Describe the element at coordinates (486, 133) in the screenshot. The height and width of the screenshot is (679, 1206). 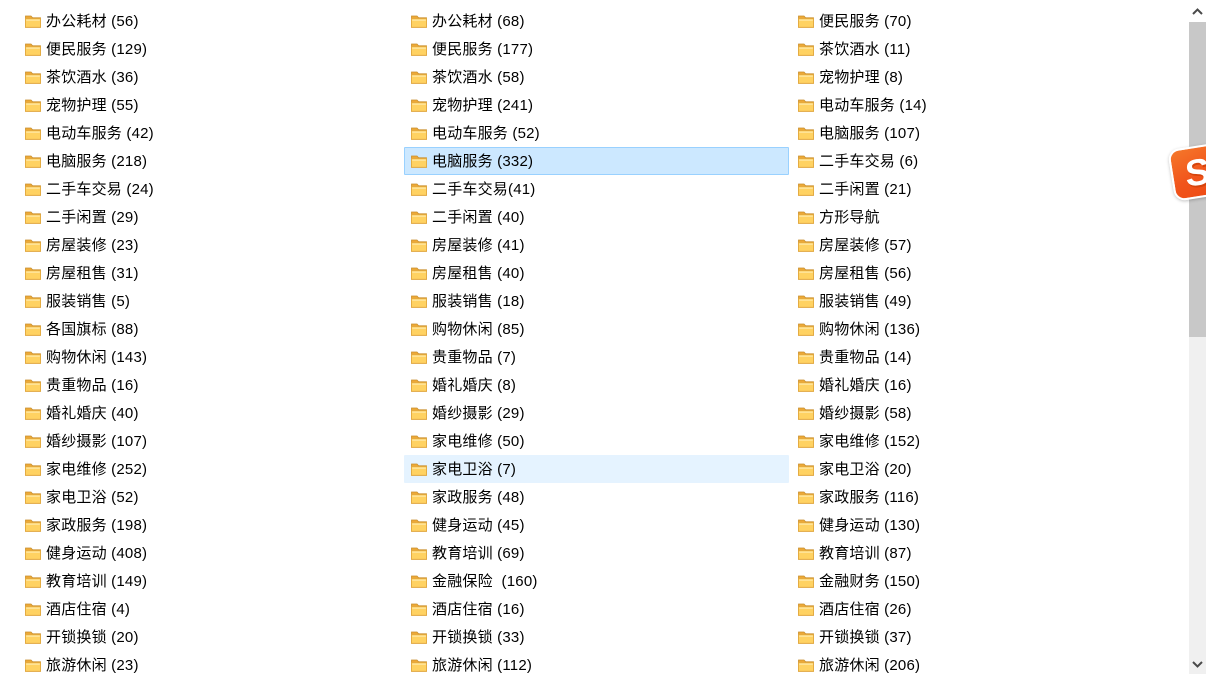
I see `folder-label: 电动车服务 (52)` at that location.